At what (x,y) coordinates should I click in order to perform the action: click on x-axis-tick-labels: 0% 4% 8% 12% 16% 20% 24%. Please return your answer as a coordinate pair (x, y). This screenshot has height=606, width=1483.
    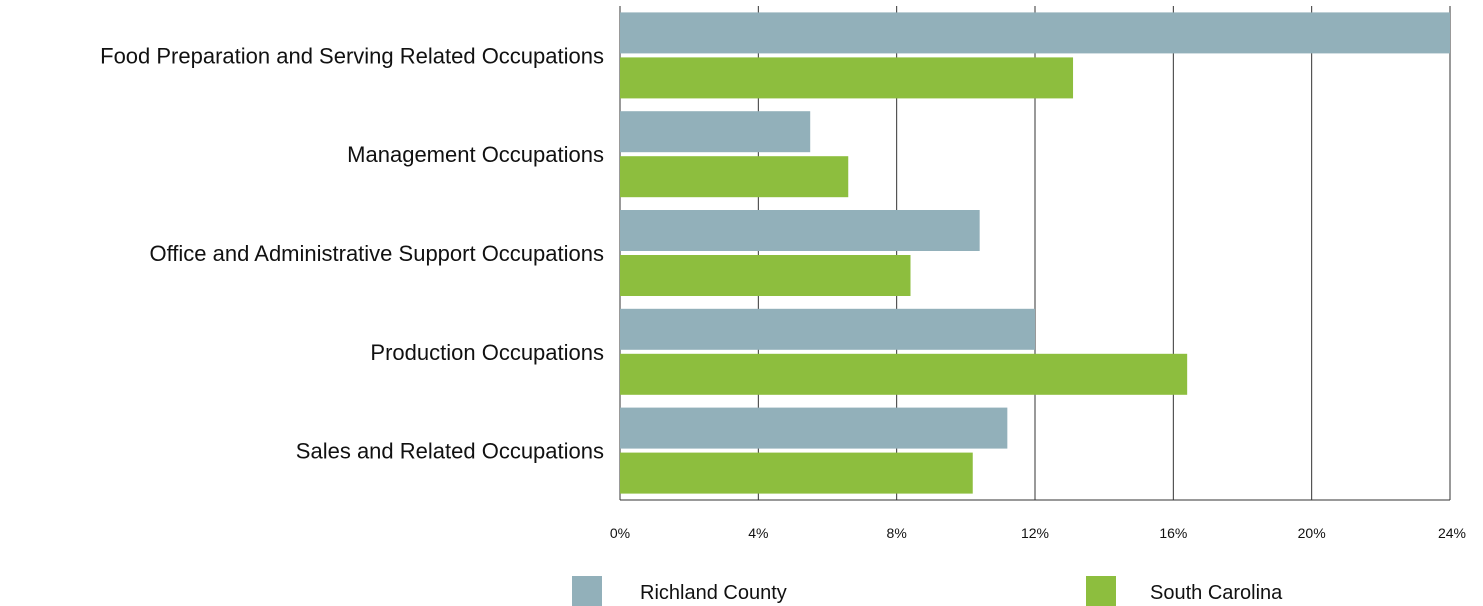
    Looking at the image, I should click on (1038, 533).